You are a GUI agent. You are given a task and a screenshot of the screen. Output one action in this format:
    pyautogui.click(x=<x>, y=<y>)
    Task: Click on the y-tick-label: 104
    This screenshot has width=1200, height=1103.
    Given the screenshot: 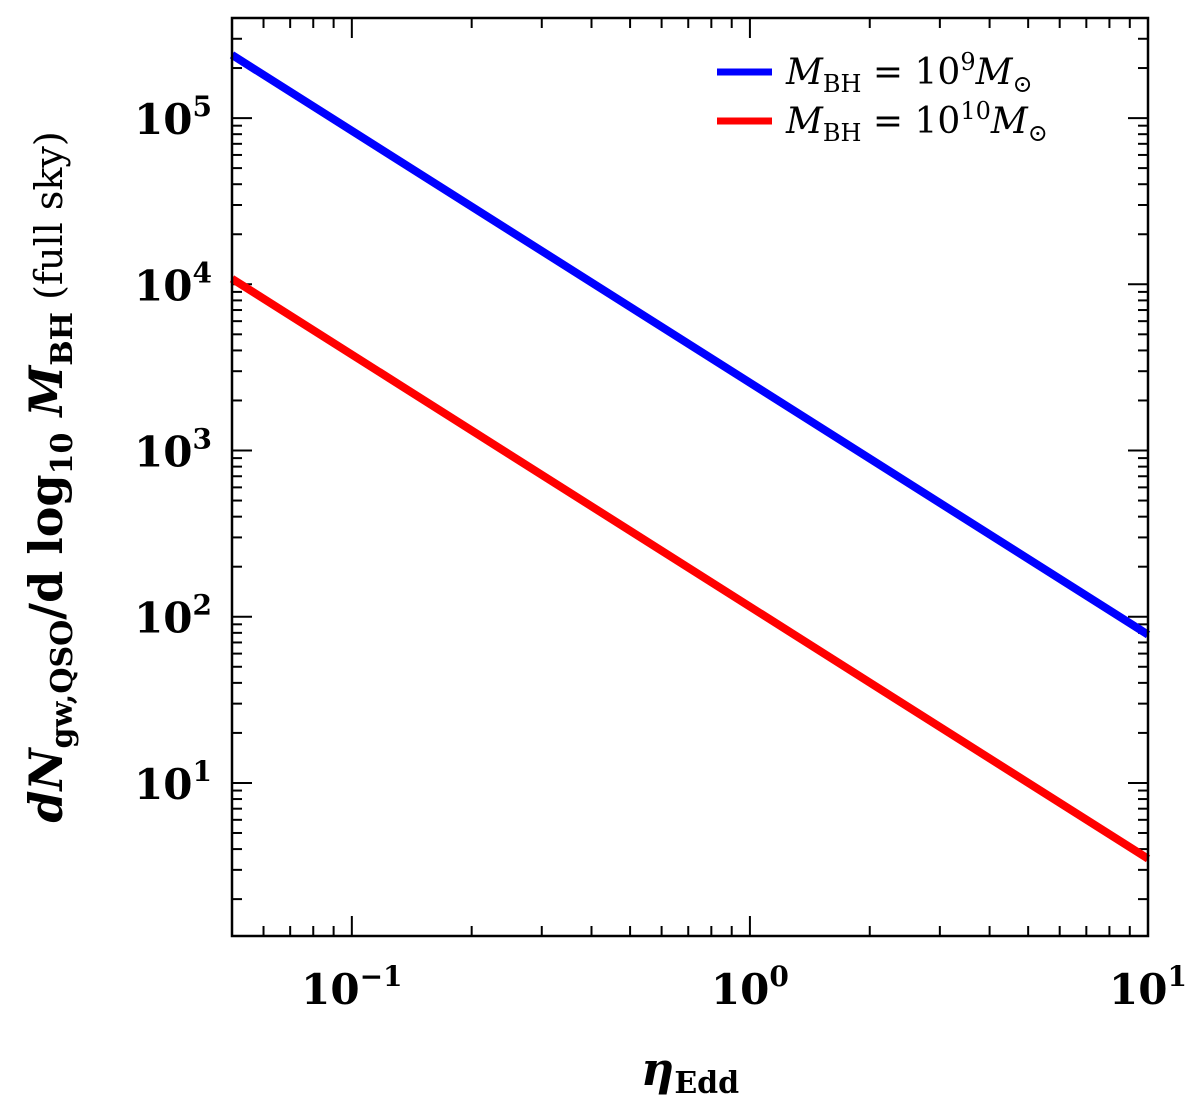 What is the action you would take?
    pyautogui.click(x=173, y=283)
    